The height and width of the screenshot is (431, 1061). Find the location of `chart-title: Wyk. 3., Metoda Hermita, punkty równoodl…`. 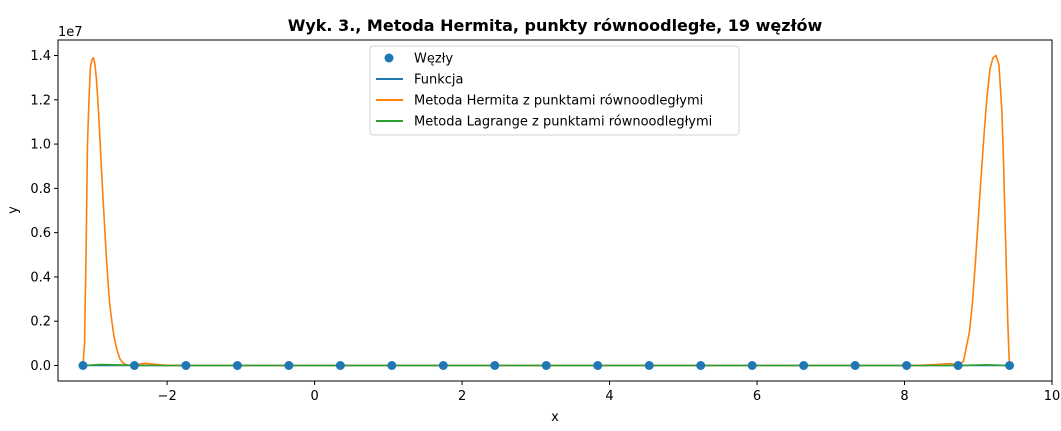

chart-title: Wyk. 3., Metoda Hermita, punkty równoodl… is located at coordinates (555, 25).